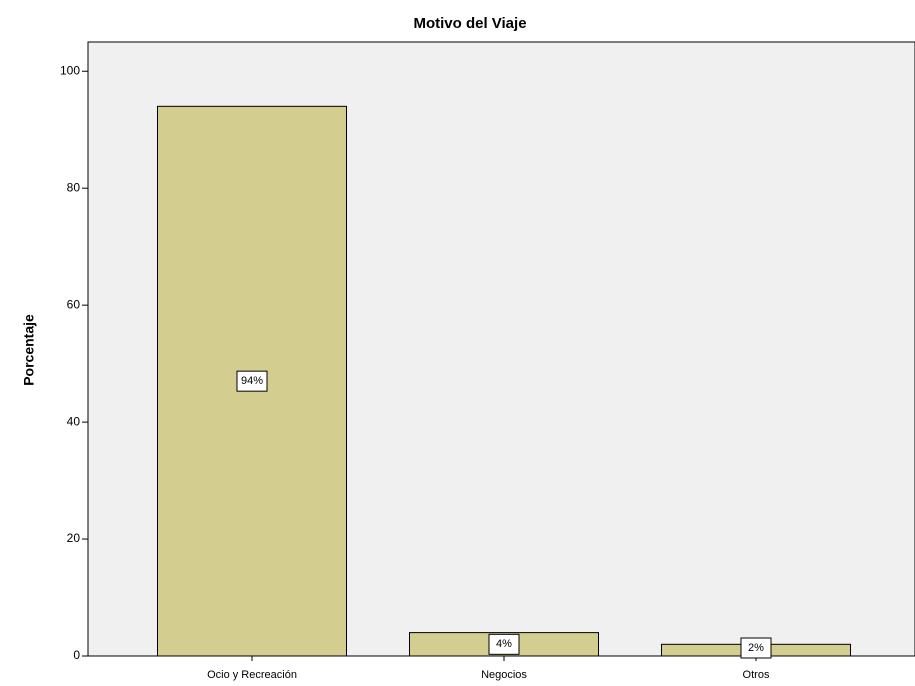 The width and height of the screenshot is (915, 686). I want to click on data-label: 4%, so click(504, 644).